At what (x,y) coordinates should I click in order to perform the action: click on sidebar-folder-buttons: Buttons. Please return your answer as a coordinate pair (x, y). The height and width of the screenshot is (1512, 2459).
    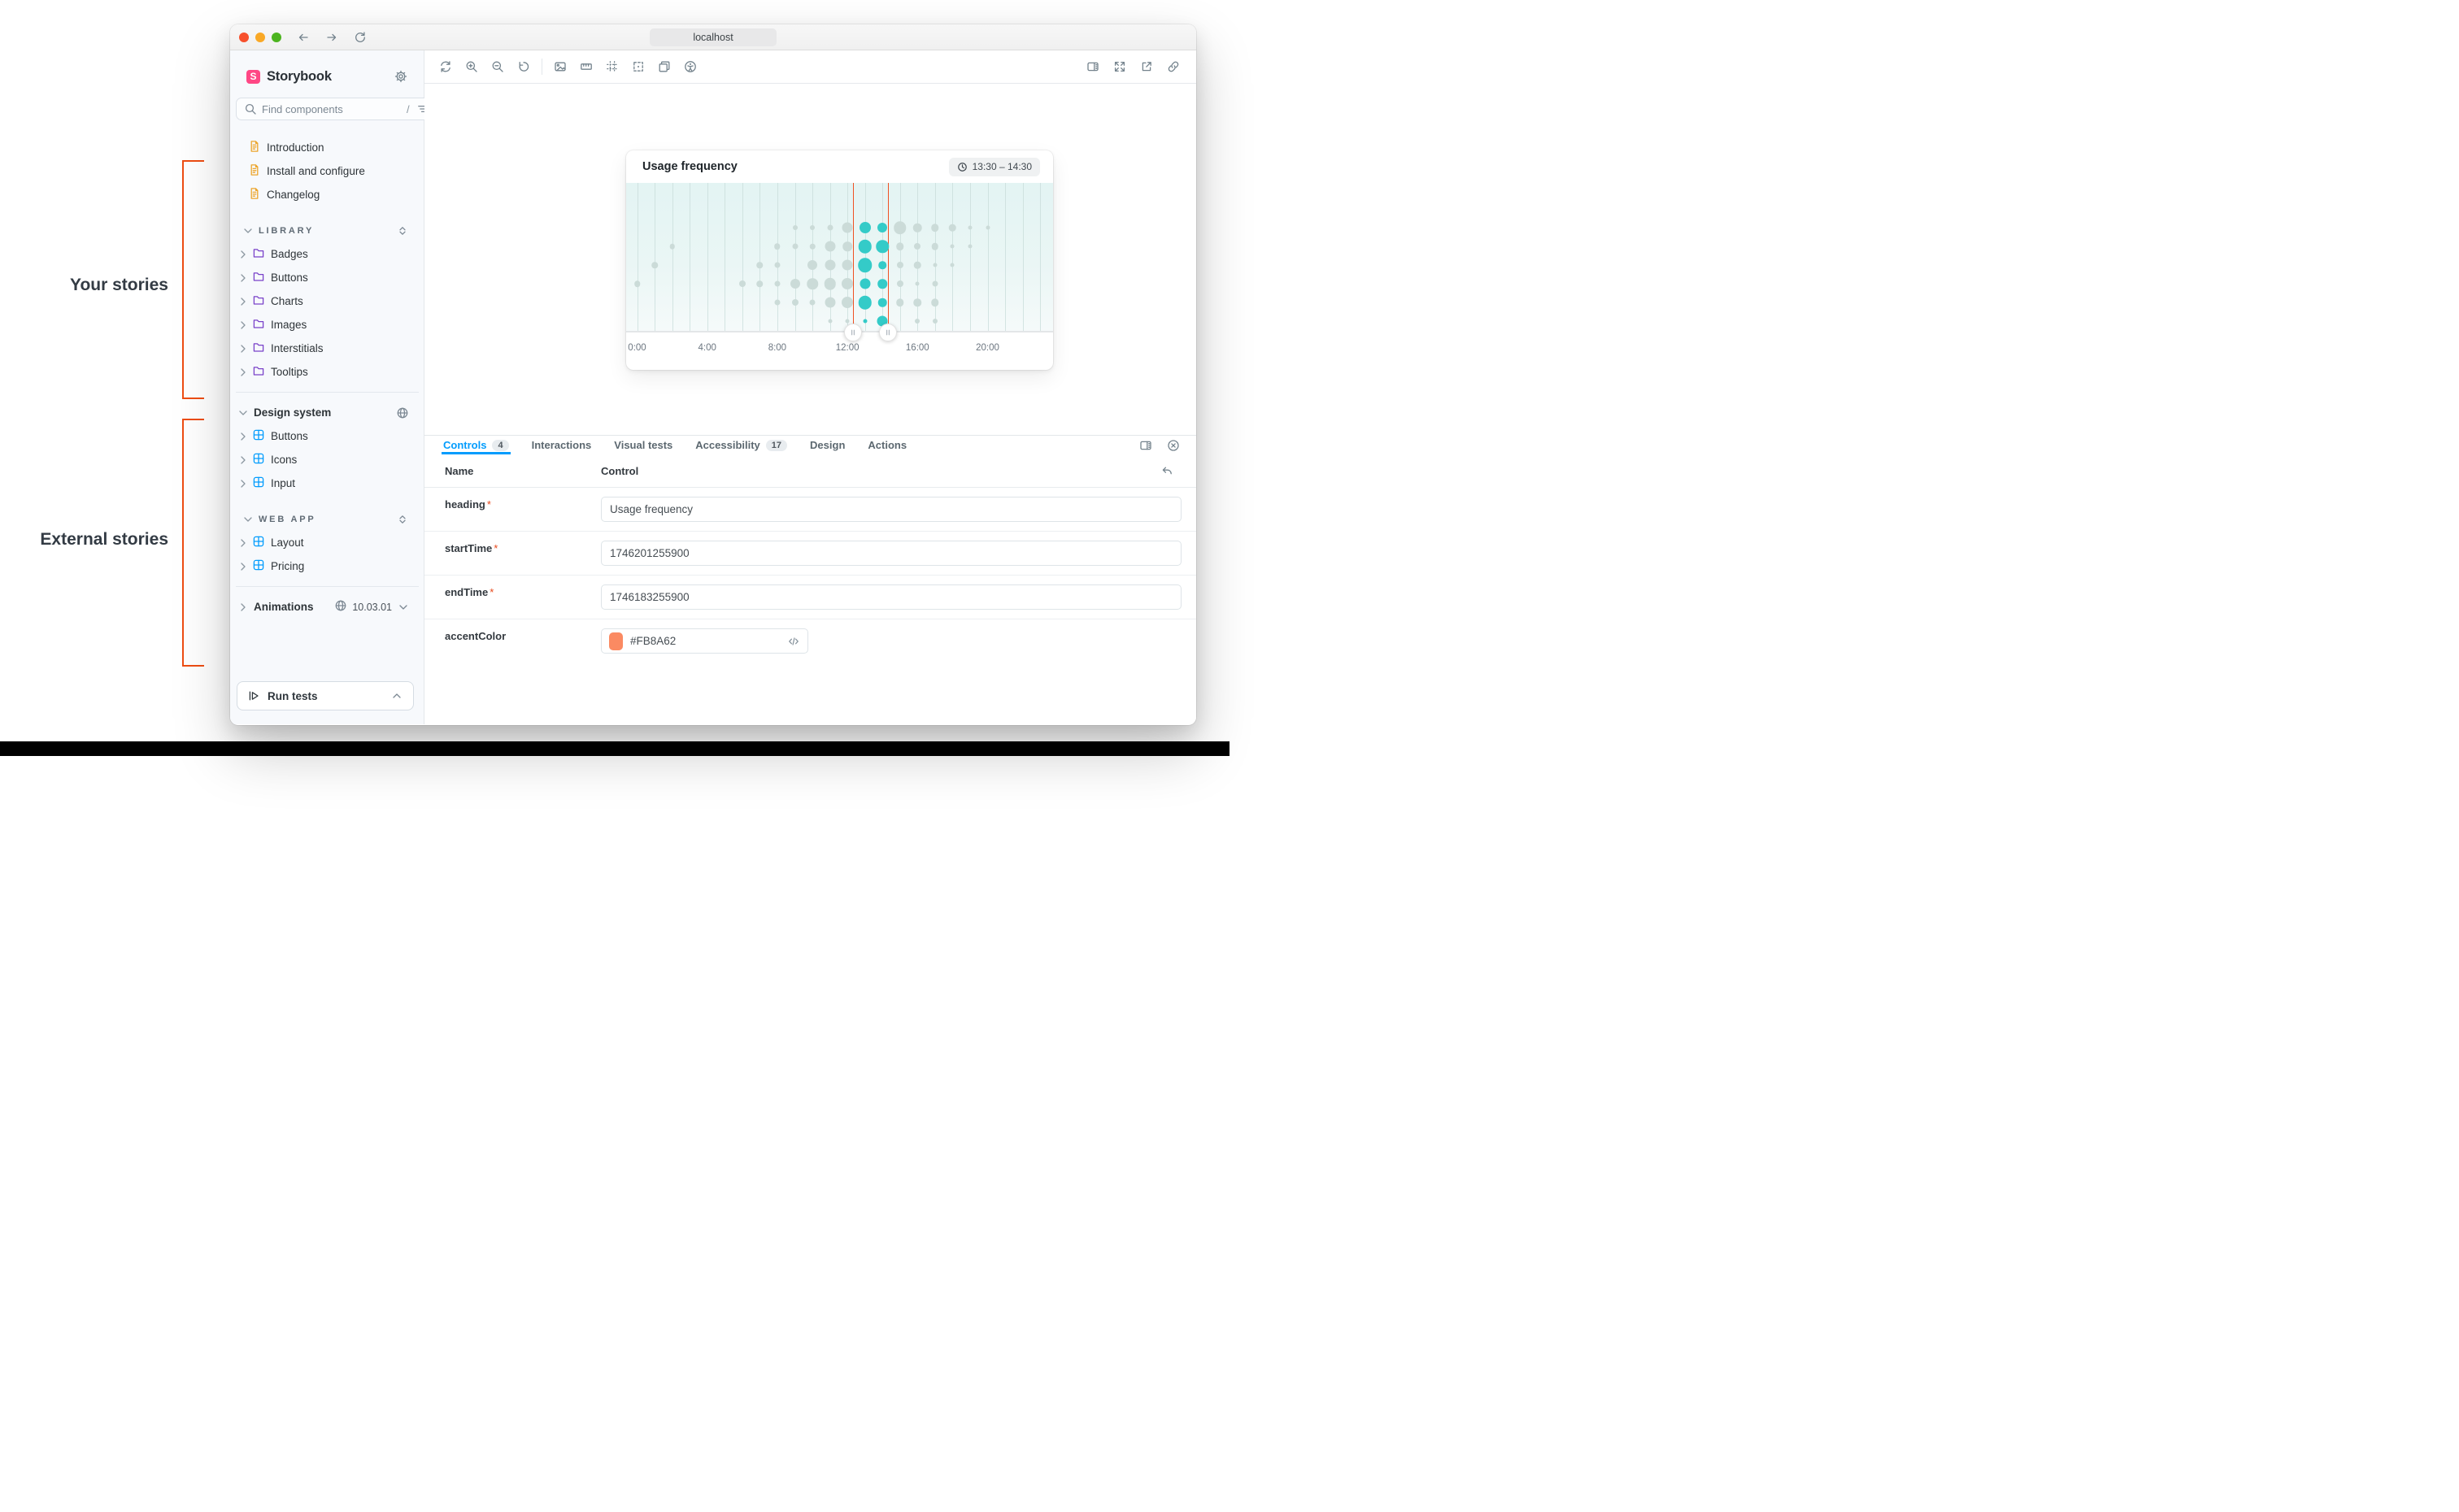
    Looking at the image, I should click on (327, 277).